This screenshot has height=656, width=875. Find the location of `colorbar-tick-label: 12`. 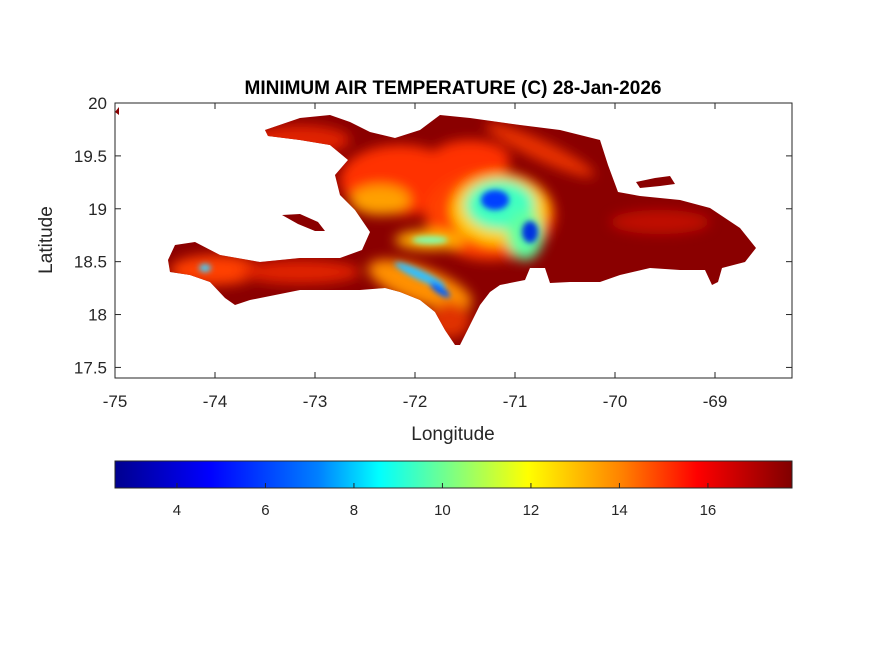

colorbar-tick-label: 12 is located at coordinates (531, 510).